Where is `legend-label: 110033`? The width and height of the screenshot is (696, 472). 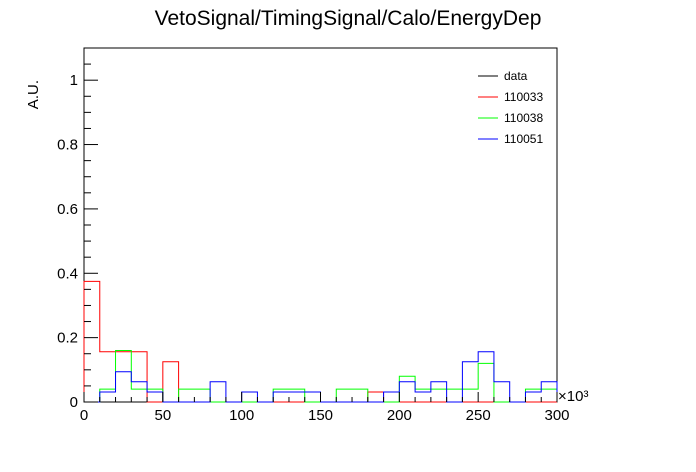 legend-label: 110033 is located at coordinates (523, 97).